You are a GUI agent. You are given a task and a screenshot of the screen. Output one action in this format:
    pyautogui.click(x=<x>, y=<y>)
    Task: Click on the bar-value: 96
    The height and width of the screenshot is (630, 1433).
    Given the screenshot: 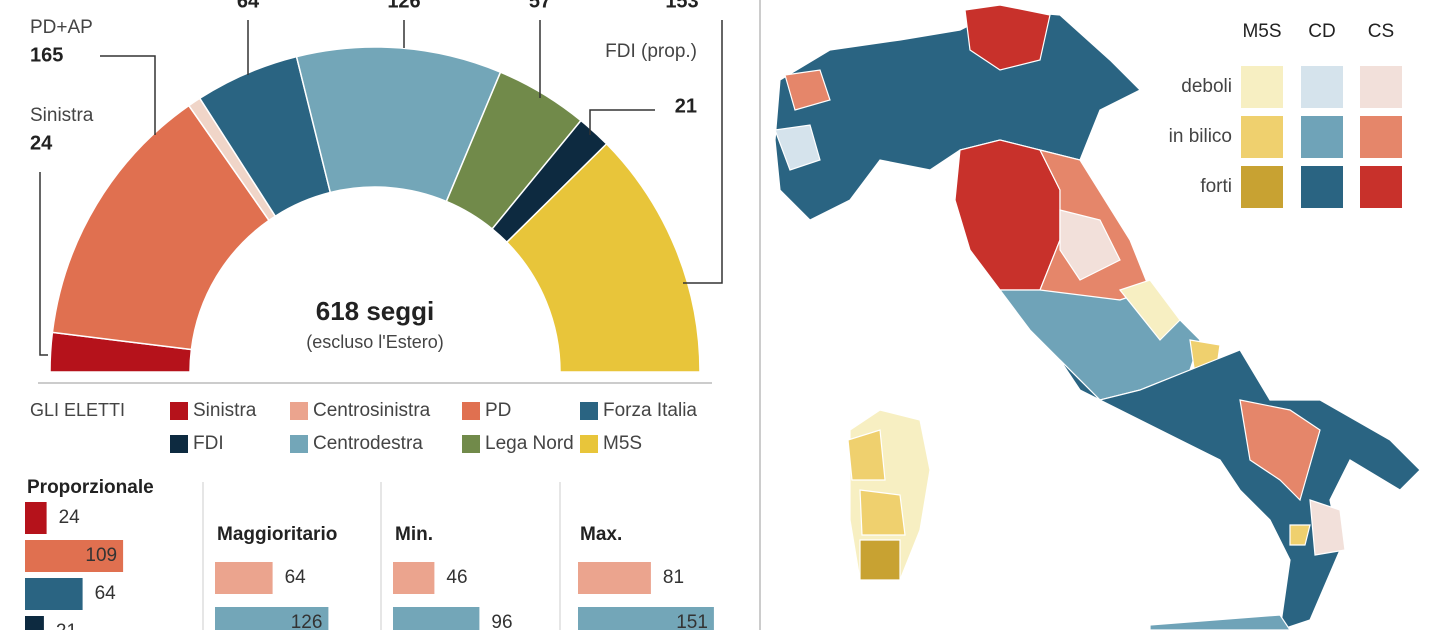 What is the action you would take?
    pyautogui.click(x=501, y=621)
    